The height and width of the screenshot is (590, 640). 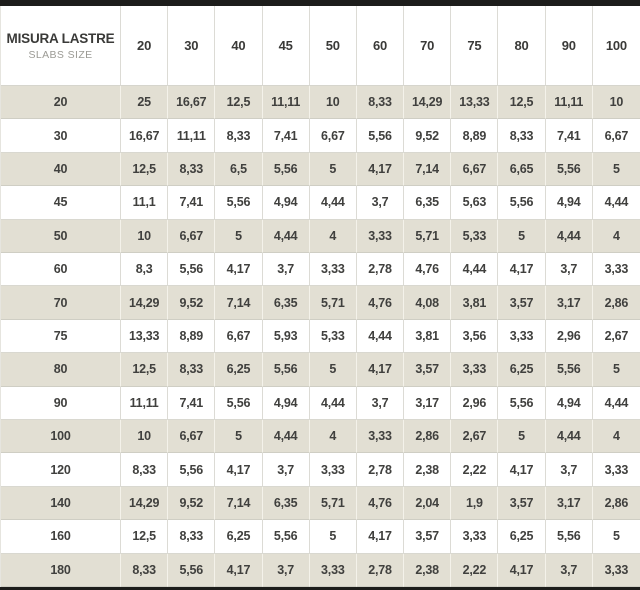 What do you see at coordinates (145, 46) in the screenshot?
I see `column-header-20: 20` at bounding box center [145, 46].